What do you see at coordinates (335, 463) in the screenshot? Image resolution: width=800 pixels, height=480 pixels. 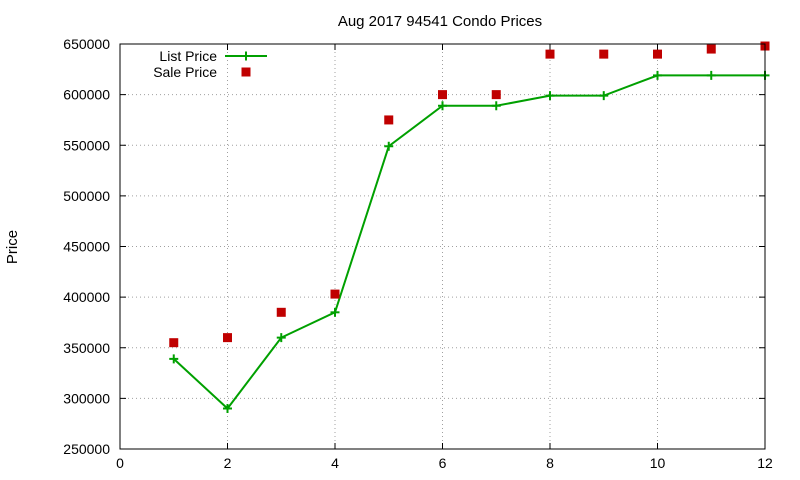 I see `x-tick-label: 4` at bounding box center [335, 463].